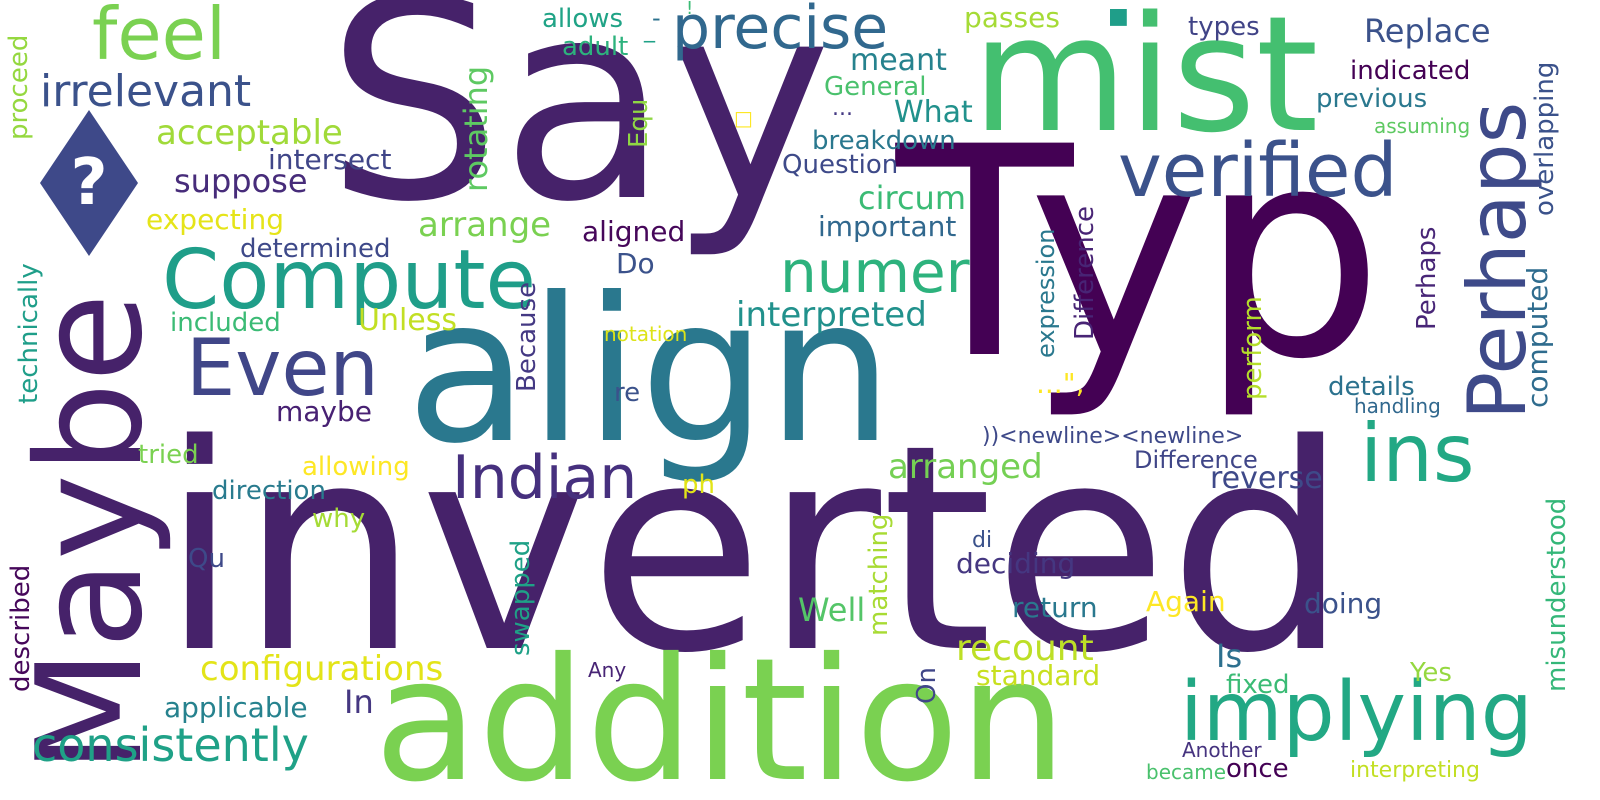 The width and height of the screenshot is (1600, 800). I want to click on word-square-glyph: ■, so click(1118, 16).